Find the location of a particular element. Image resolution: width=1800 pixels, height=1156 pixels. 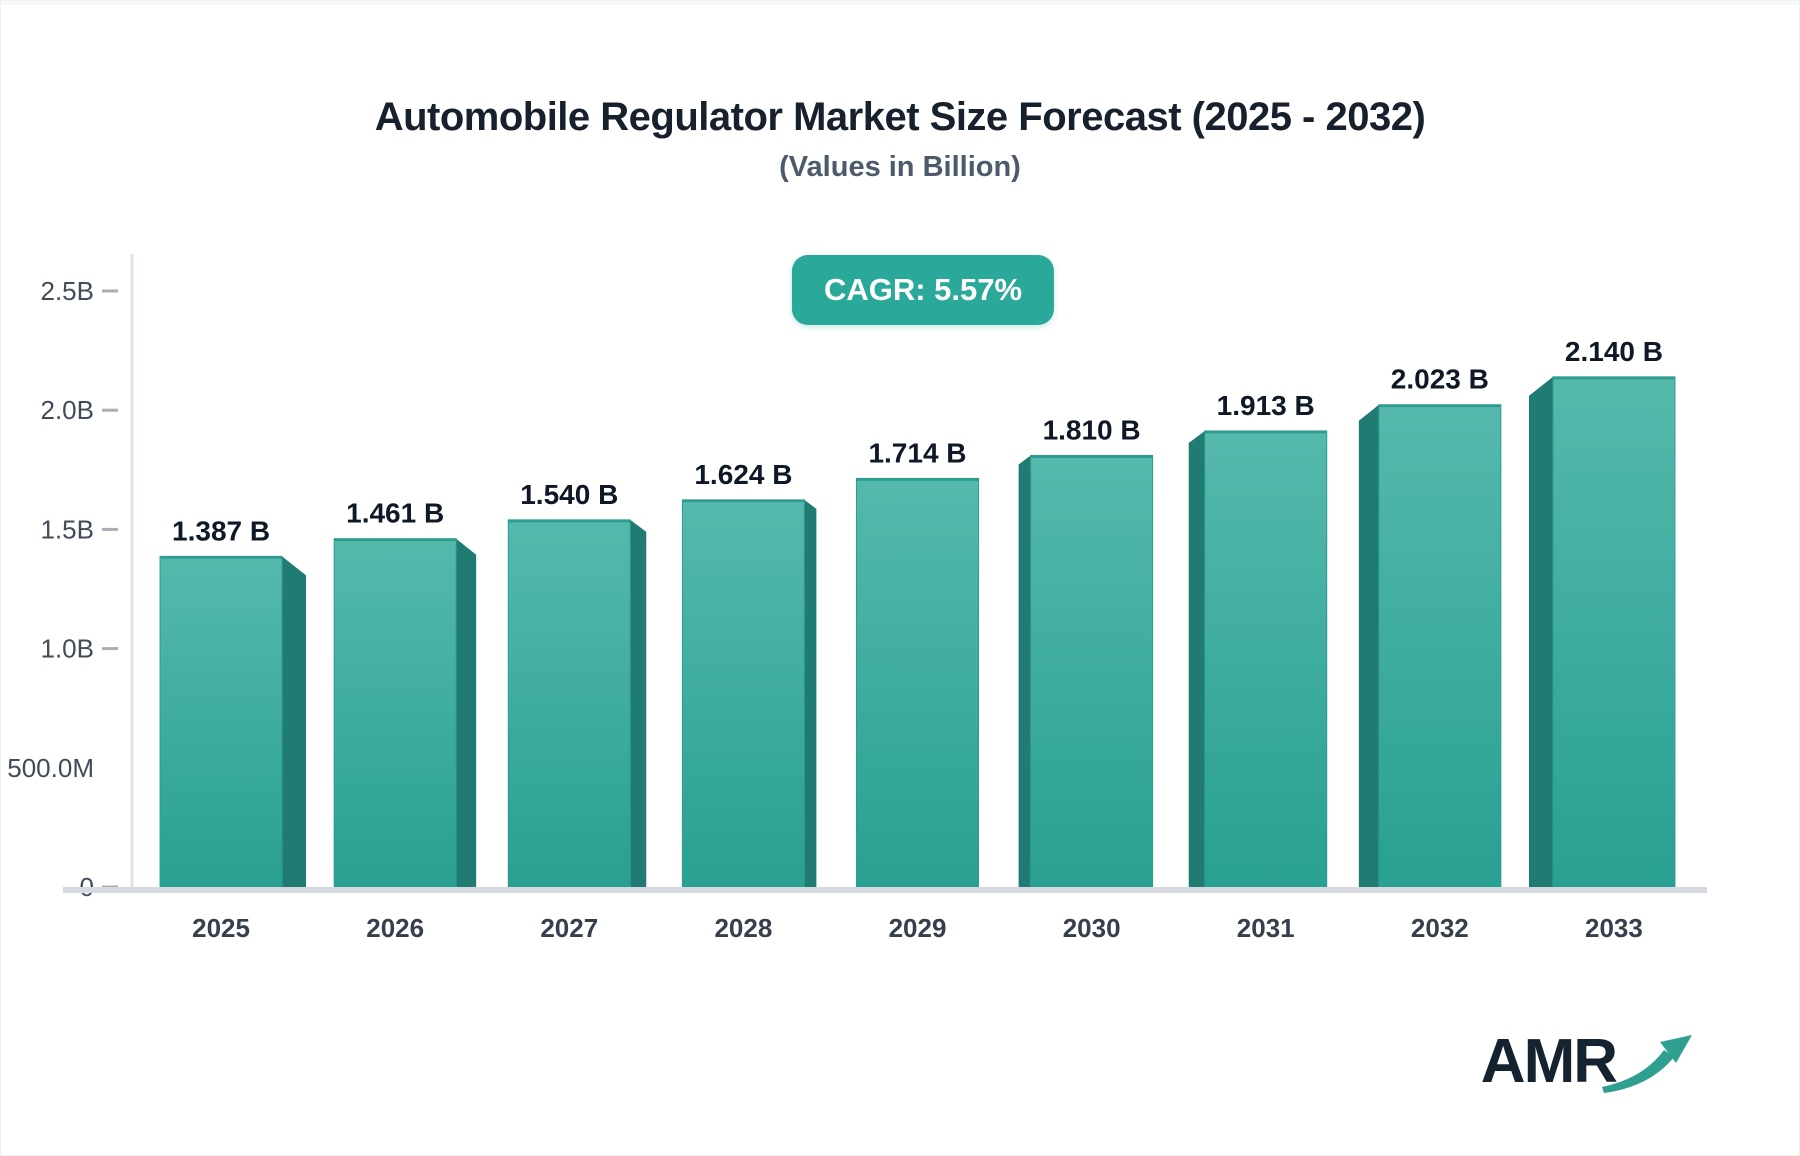

x-axis-label: 2032 is located at coordinates (1440, 928).